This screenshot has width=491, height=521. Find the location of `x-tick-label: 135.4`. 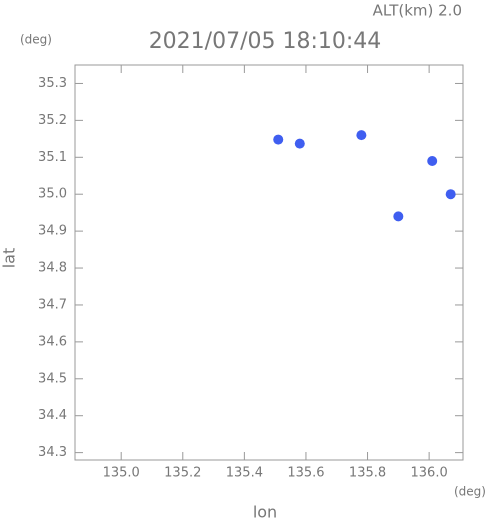

x-tick-label: 135.4 is located at coordinates (244, 473).